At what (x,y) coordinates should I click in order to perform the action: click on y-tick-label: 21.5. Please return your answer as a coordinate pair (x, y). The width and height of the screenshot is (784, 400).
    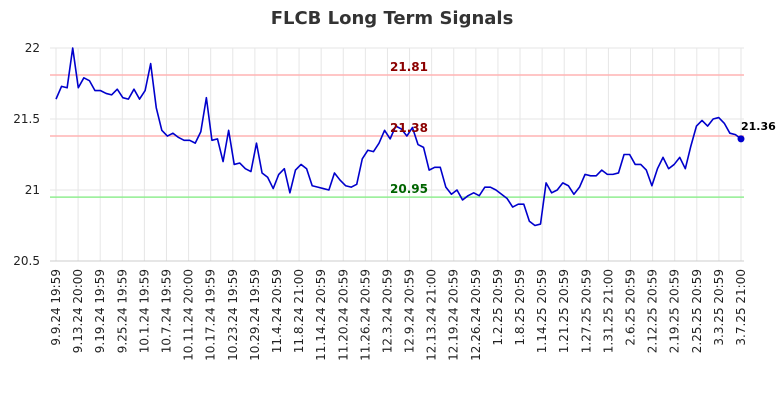
    Looking at the image, I should click on (26, 119).